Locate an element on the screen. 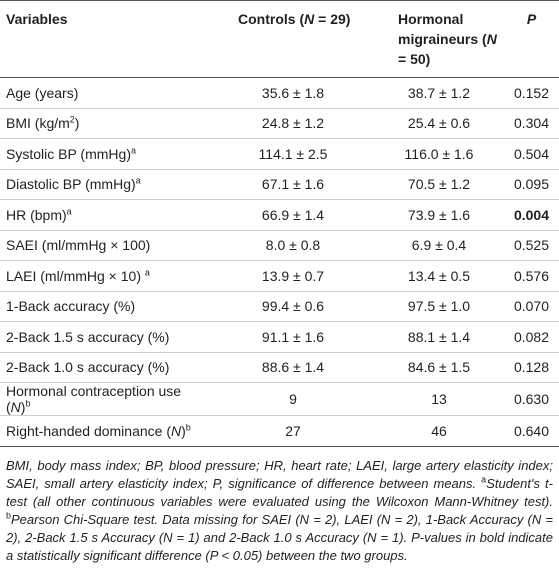 This screenshot has height=571, width=559. value-cell: 84.6 ± 1.5 is located at coordinates (439, 367).